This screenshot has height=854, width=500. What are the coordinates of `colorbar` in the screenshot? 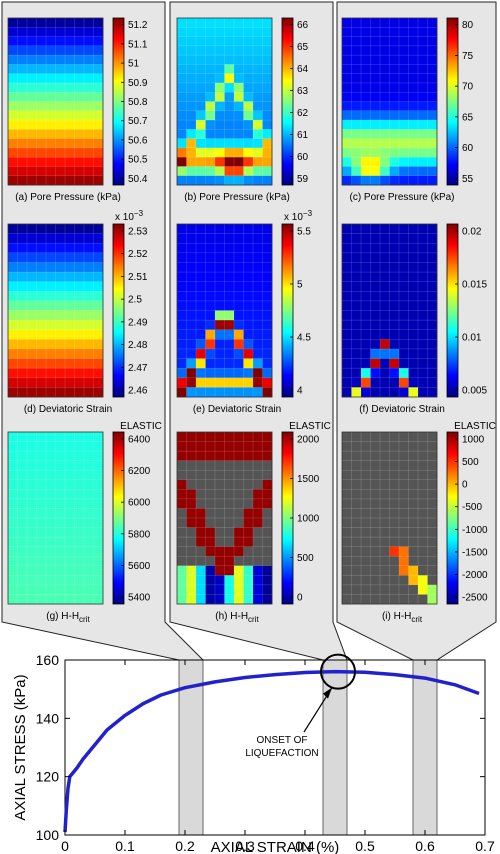 It's located at (452, 310).